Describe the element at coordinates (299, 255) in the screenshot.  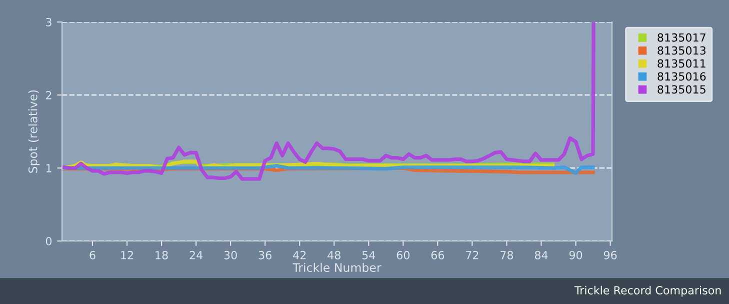
I see `x-tick-label: 42` at that location.